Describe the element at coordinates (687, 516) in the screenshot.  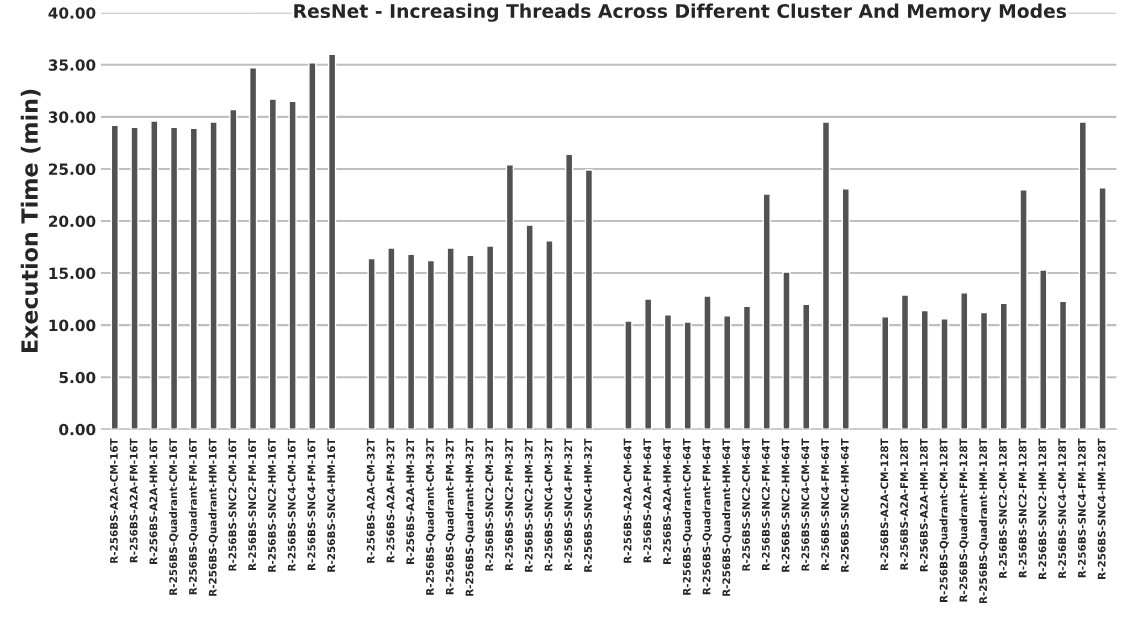
I see `x-tick-label: R-256BS-Quadrant-CM-64T` at that location.